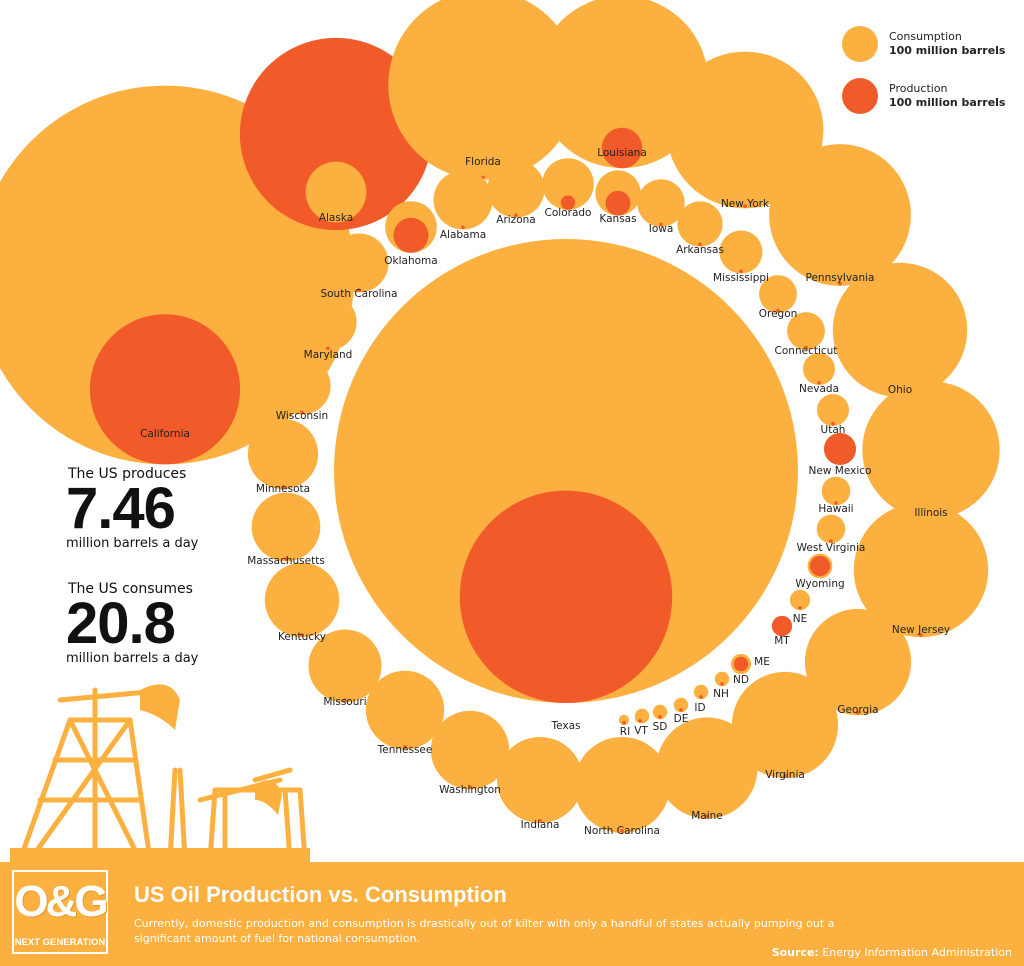  I want to click on bubble-arkansas, so click(700, 224).